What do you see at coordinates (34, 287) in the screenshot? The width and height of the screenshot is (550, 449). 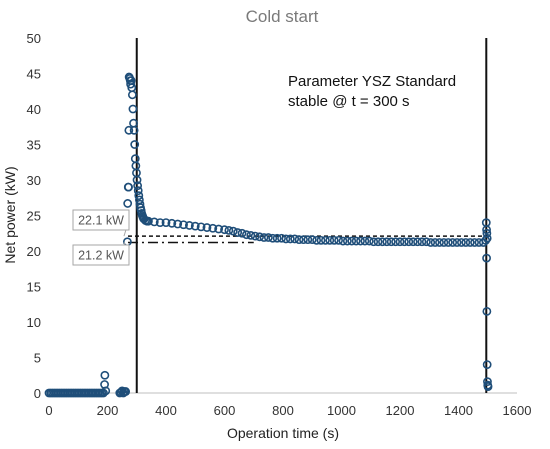 I see `y-tick-label: 15` at bounding box center [34, 287].